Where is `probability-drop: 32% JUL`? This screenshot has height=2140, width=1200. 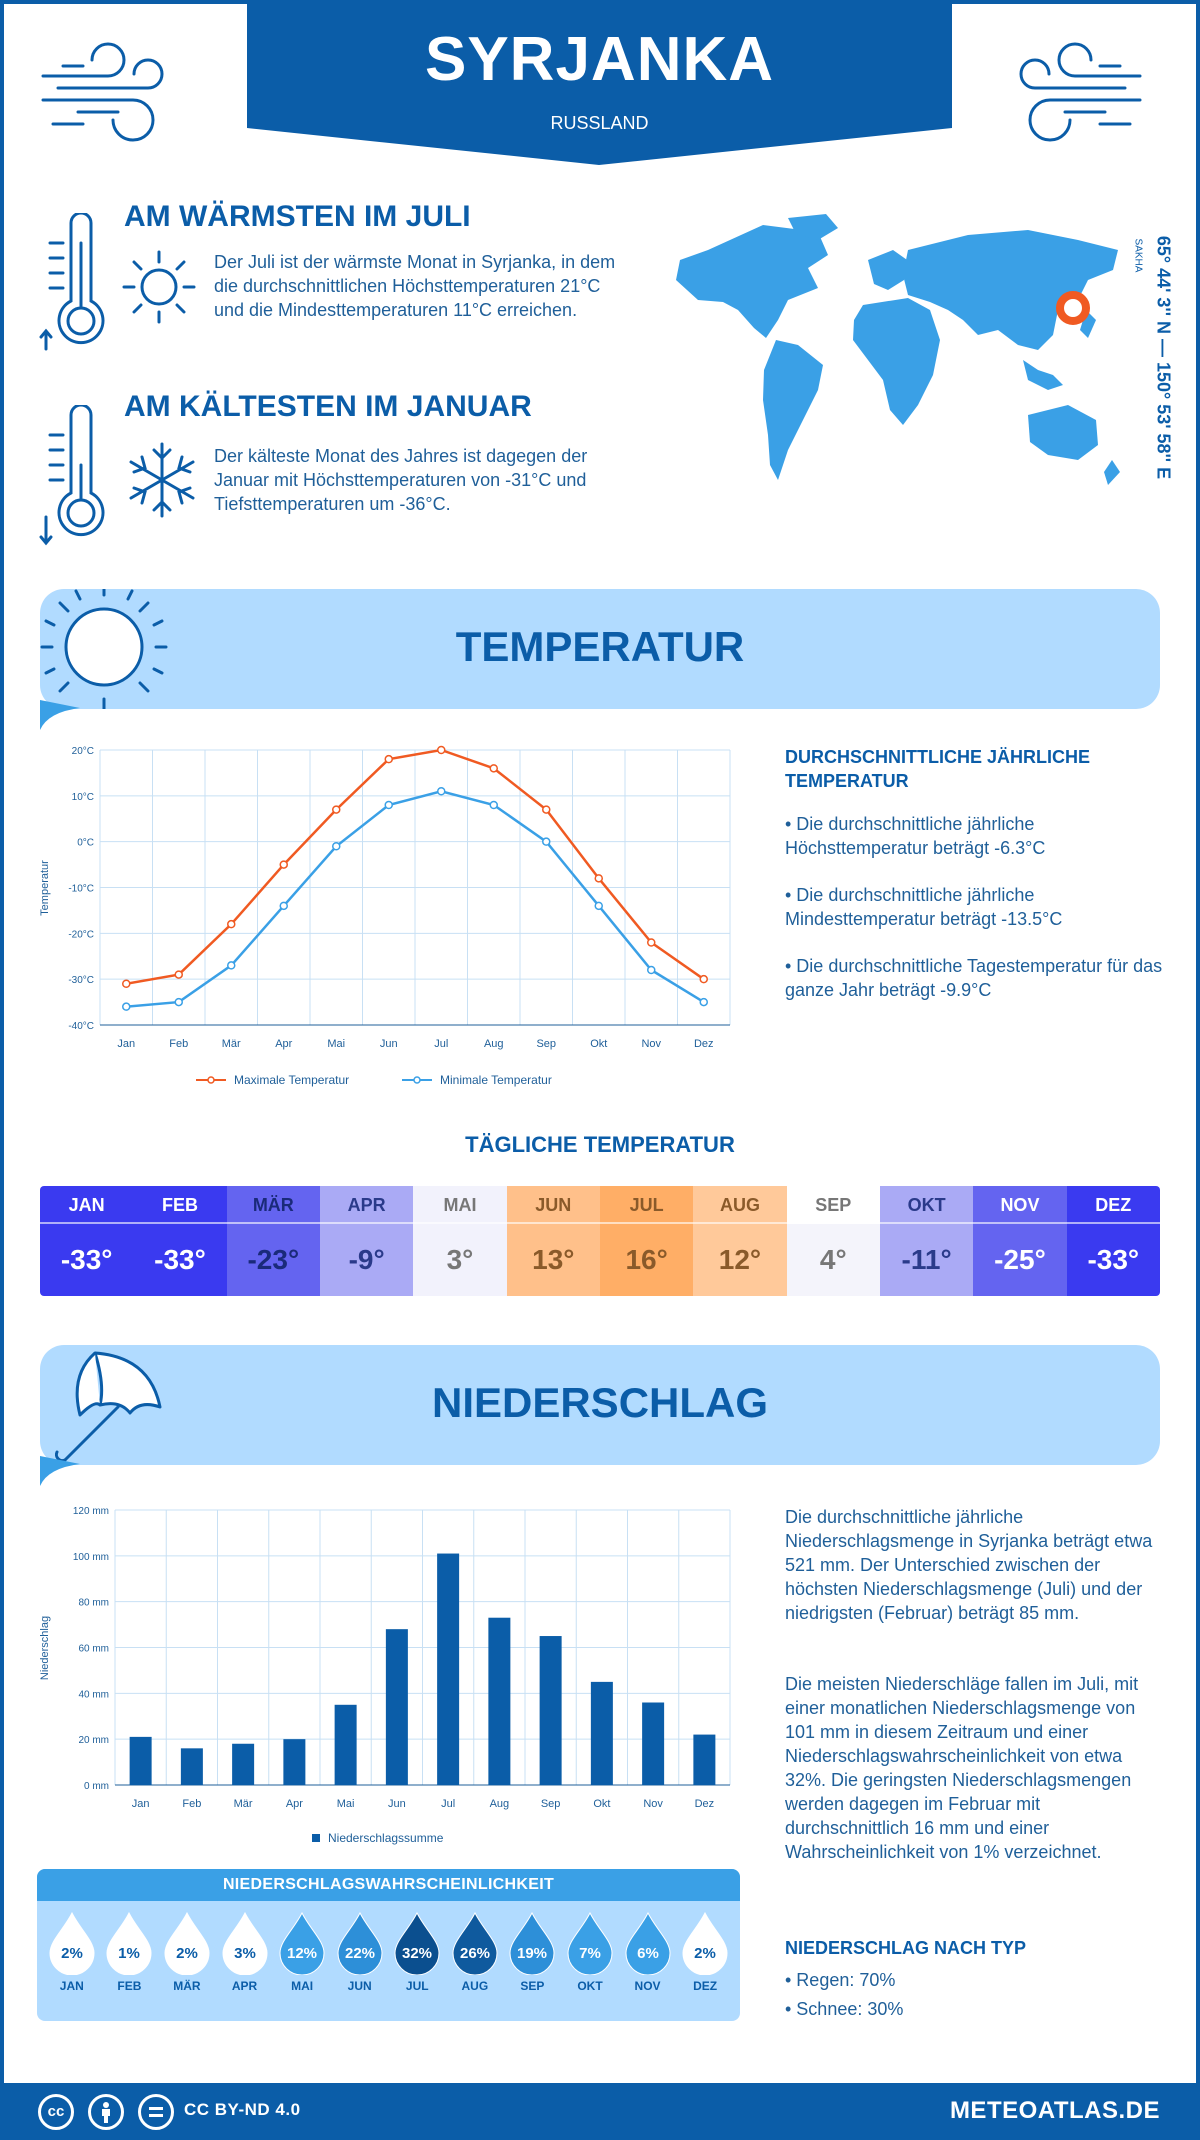 probability-drop: 32% JUL is located at coordinates (417, 1952).